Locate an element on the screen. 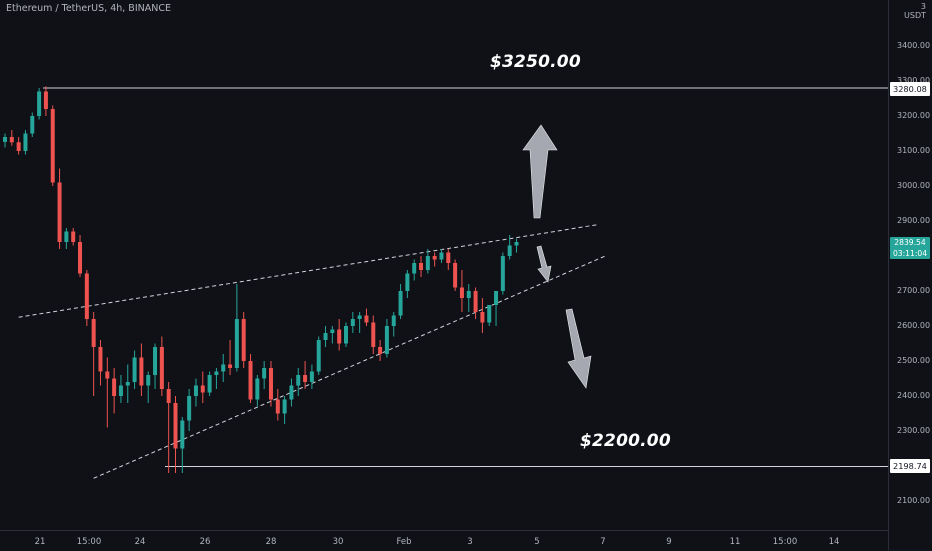 The width and height of the screenshot is (932, 551). resistance-price-tag: 3280.08 is located at coordinates (910, 89).